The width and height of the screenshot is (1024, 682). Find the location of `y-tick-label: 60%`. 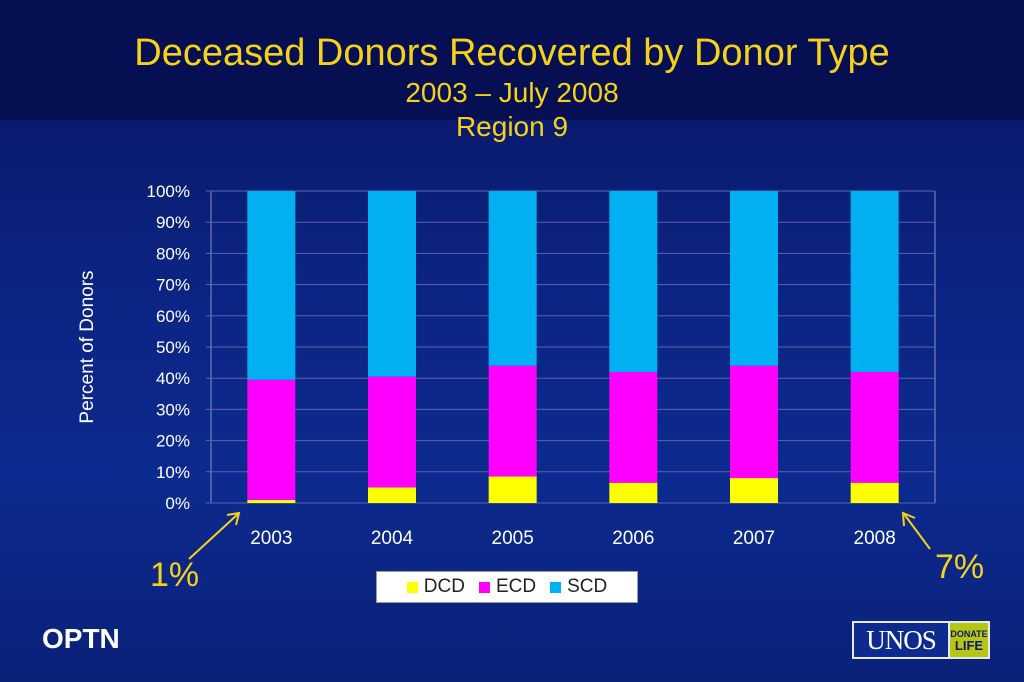

y-tick-label: 60% is located at coordinates (173, 316).